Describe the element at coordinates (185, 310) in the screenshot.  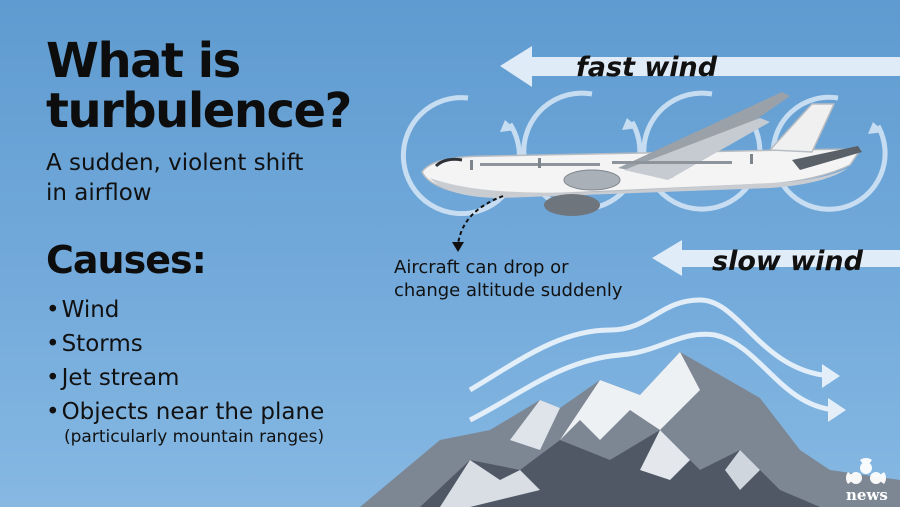
I see `list-item: •Wind` at that location.